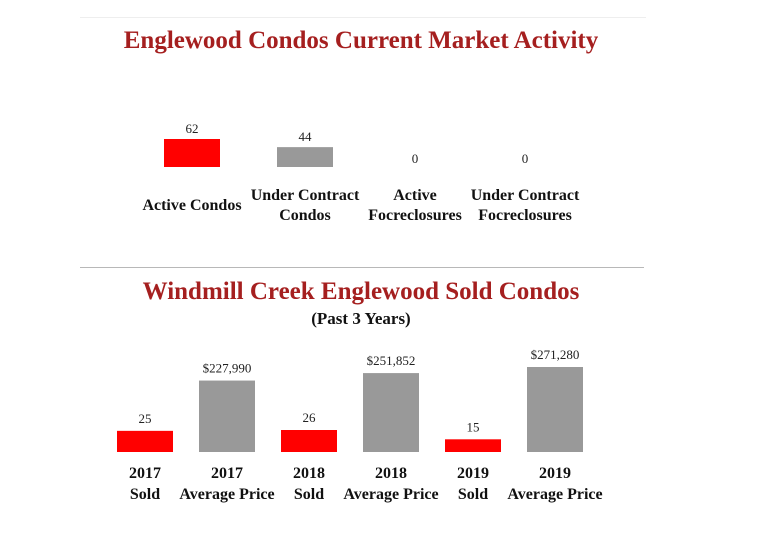 Image resolution: width=764 pixels, height=533 pixels. I want to click on category-label-4-line-1: Under Contract, so click(525, 195).